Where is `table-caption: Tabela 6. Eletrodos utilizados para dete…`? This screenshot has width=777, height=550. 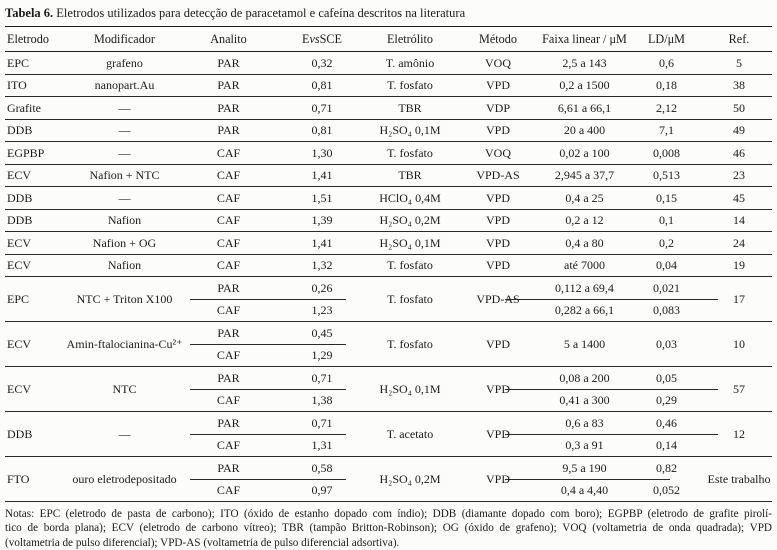 table-caption: Tabela 6. Eletrodos utilizados para dete… is located at coordinates (235, 13).